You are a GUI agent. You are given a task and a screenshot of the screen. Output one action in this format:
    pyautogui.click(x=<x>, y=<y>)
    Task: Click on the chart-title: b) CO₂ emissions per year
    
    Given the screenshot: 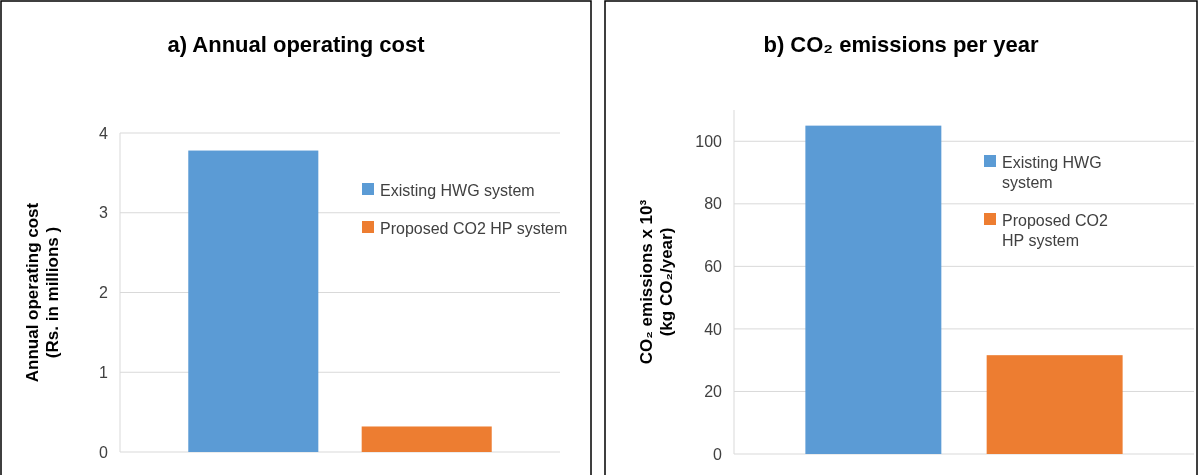 What is the action you would take?
    pyautogui.click(x=901, y=44)
    